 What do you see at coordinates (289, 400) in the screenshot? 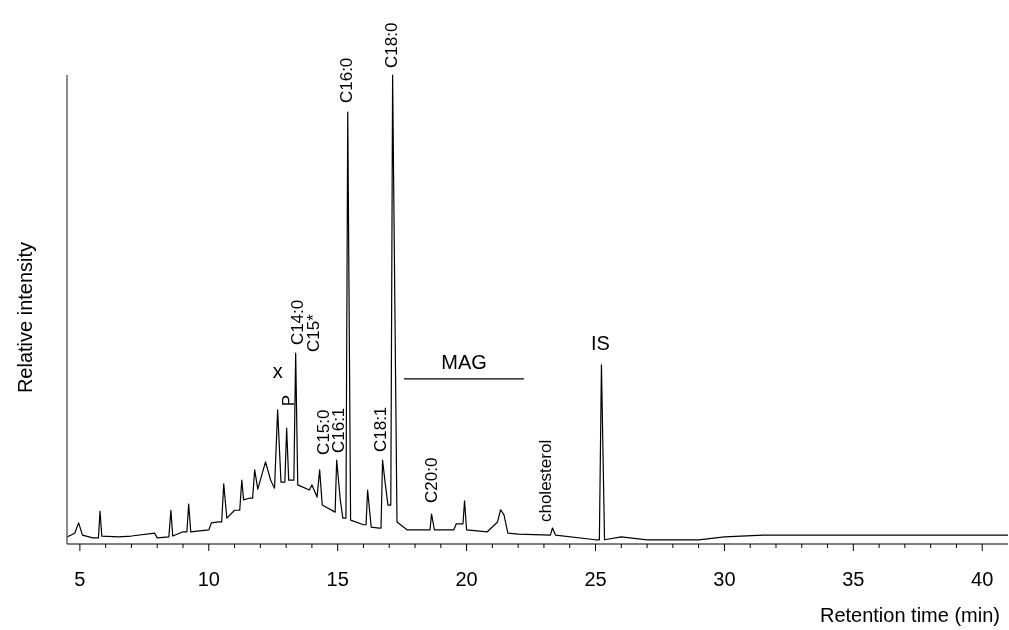
I see `annotation: P` at bounding box center [289, 400].